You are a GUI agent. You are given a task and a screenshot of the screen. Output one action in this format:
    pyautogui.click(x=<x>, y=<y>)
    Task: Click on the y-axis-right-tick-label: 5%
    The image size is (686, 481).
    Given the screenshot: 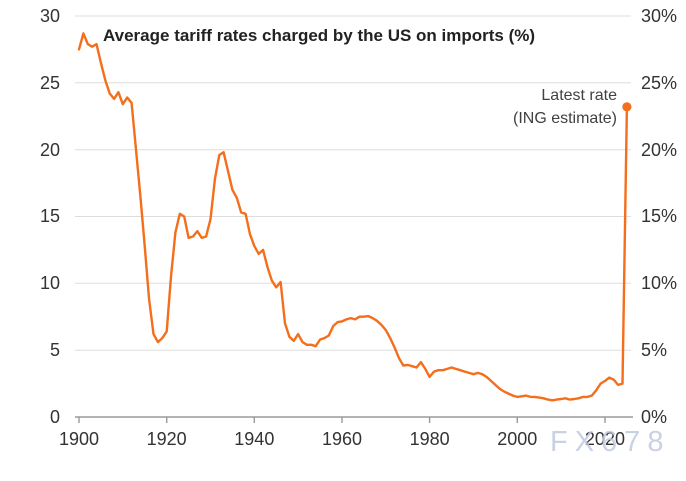 What is the action you would take?
    pyautogui.click(x=654, y=350)
    